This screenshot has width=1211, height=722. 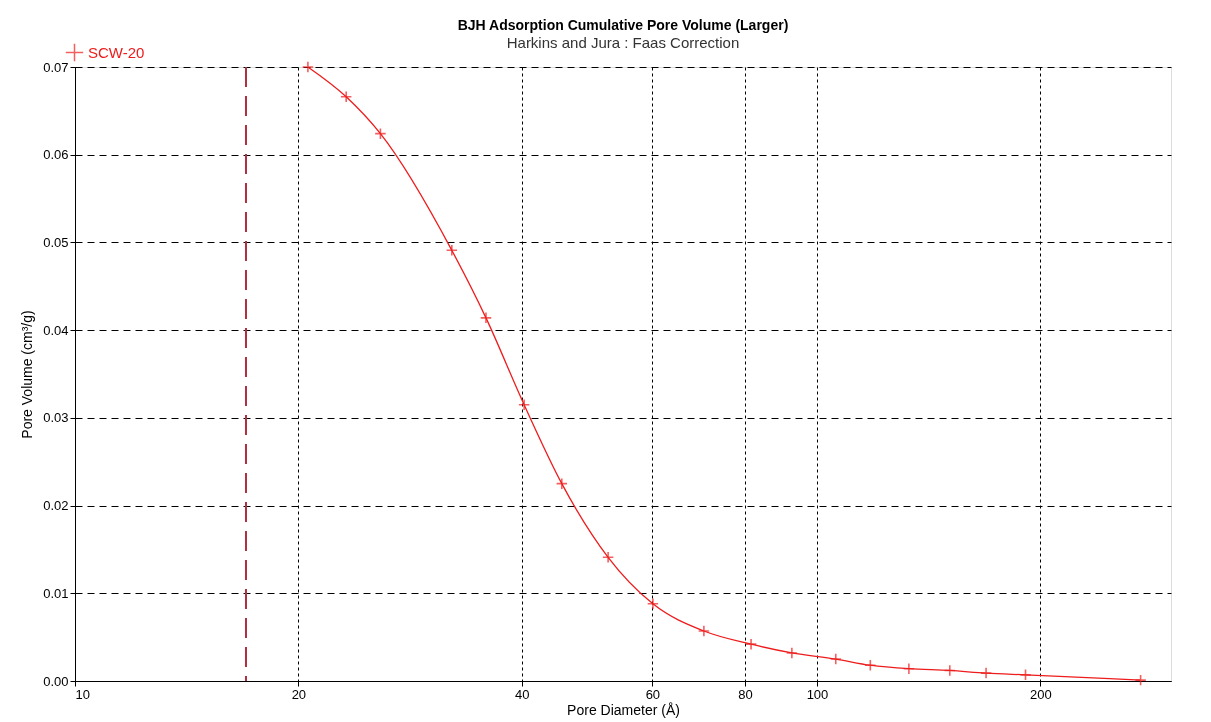 I want to click on x-tick-label: 200, so click(x=1040, y=694).